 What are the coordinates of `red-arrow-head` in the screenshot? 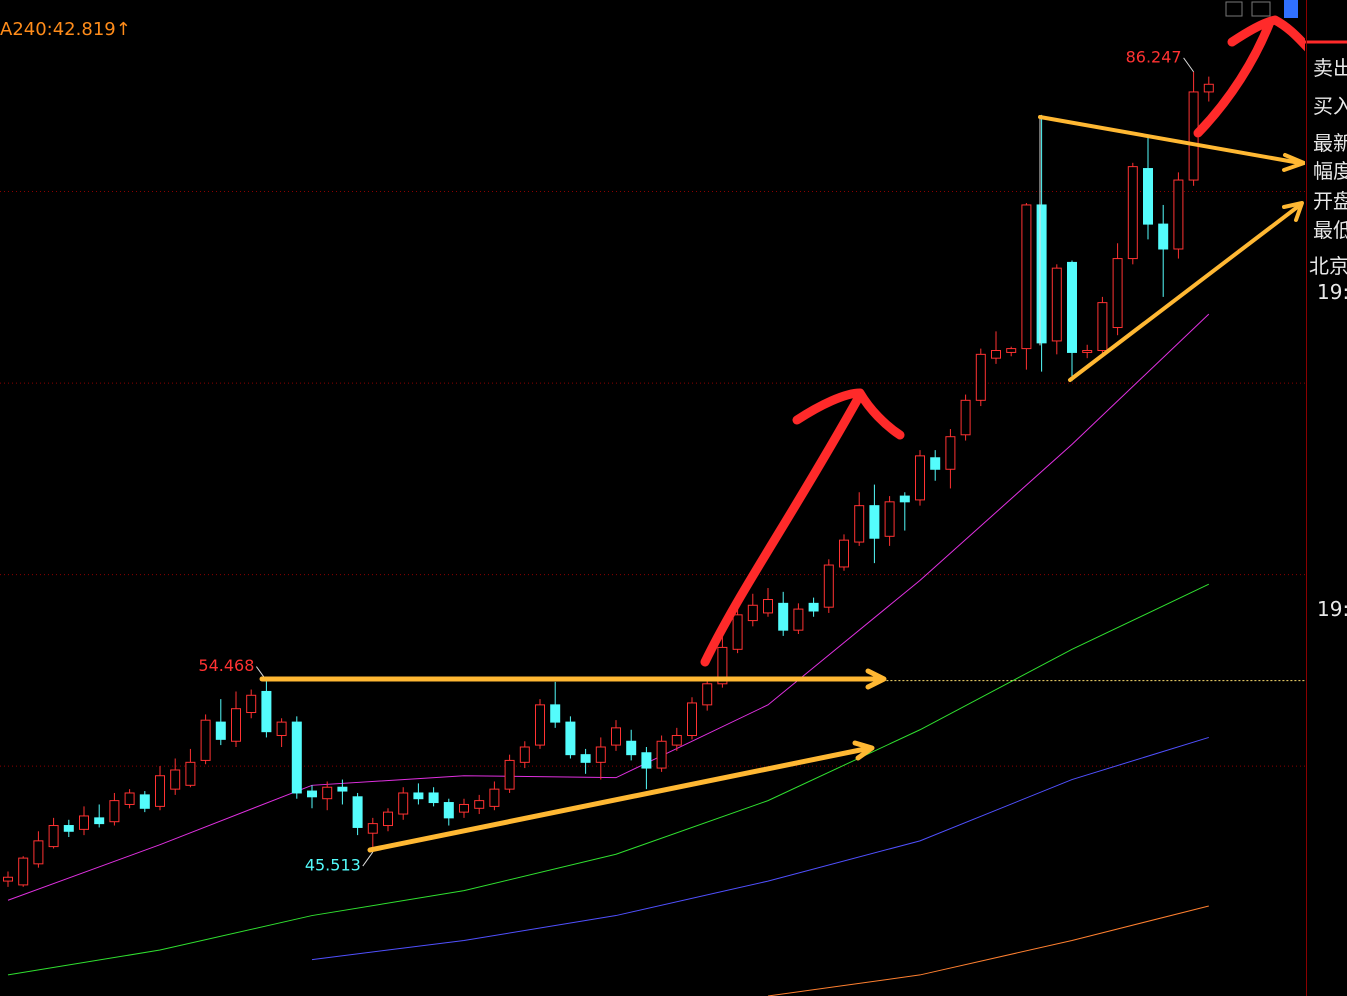 It's located at (1270, 34).